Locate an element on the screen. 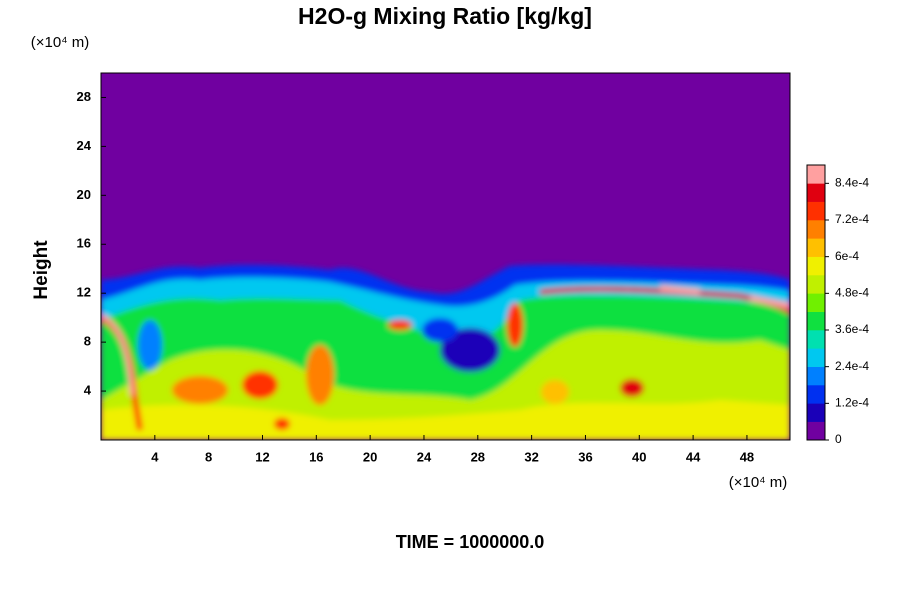 This screenshot has height=605, width=900. y-tick-label: 12 is located at coordinates (84, 292).